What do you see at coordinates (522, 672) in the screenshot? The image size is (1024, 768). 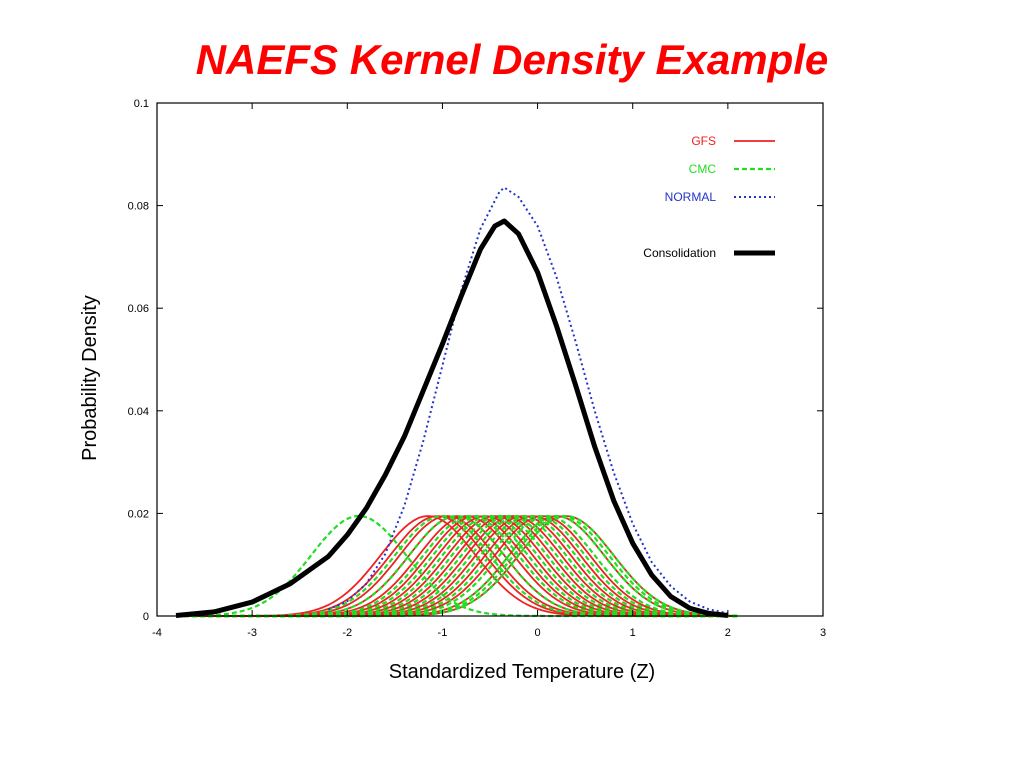 I see `x-axis-title: Standardized Temperature (Z)` at bounding box center [522, 672].